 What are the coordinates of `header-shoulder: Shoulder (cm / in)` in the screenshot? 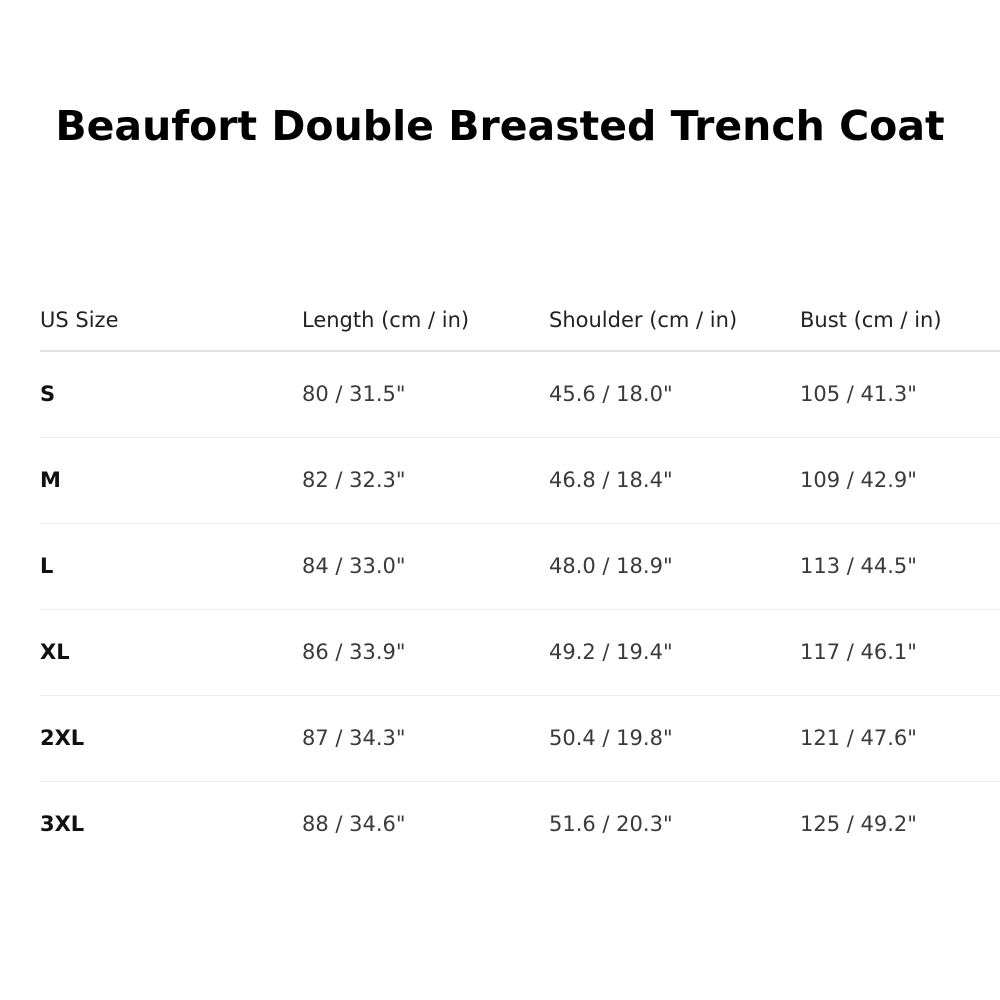 It's located at (643, 320).